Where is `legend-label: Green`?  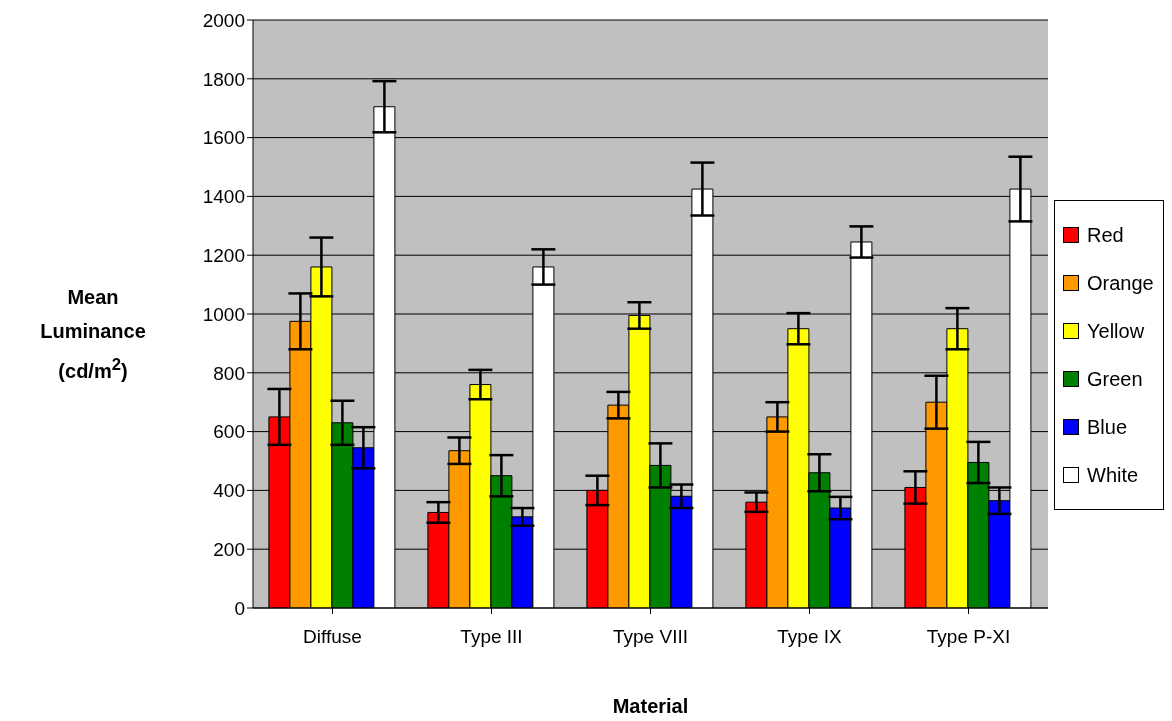 legend-label: Green is located at coordinates (1115, 379).